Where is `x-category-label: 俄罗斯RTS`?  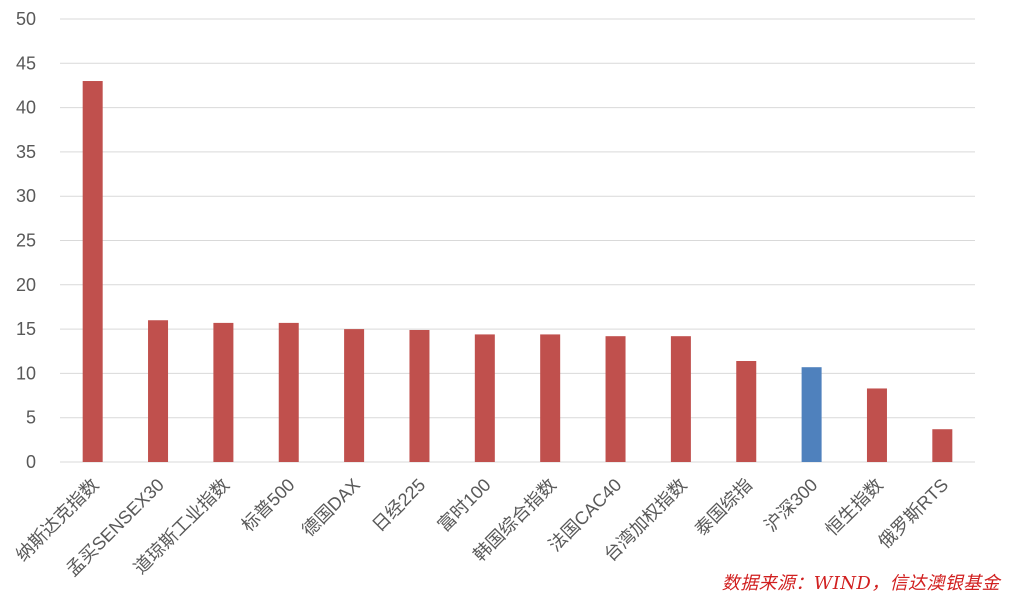
x-category-label: 俄罗斯RTS is located at coordinates (914, 514).